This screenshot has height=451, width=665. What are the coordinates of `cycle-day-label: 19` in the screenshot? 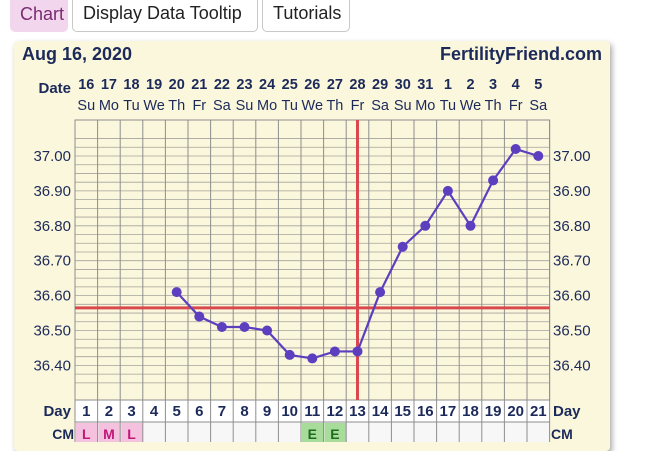 It's located at (493, 411).